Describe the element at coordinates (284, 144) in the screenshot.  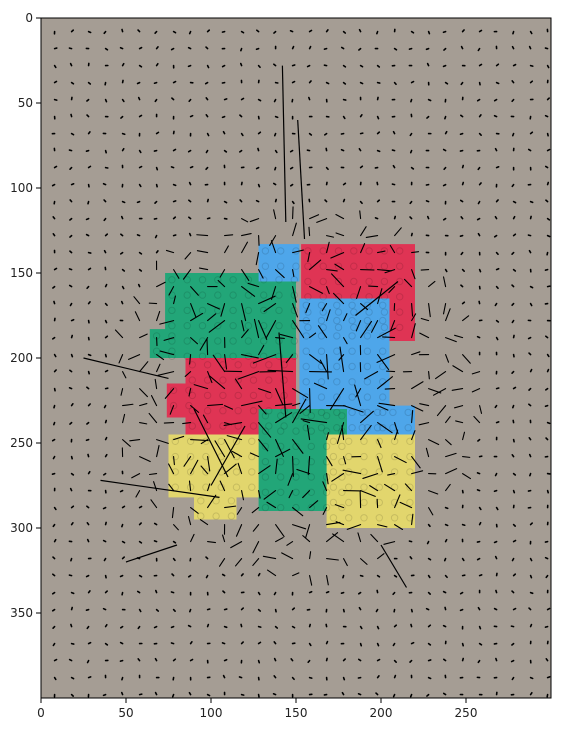
I see `vector-arrow-long` at that location.